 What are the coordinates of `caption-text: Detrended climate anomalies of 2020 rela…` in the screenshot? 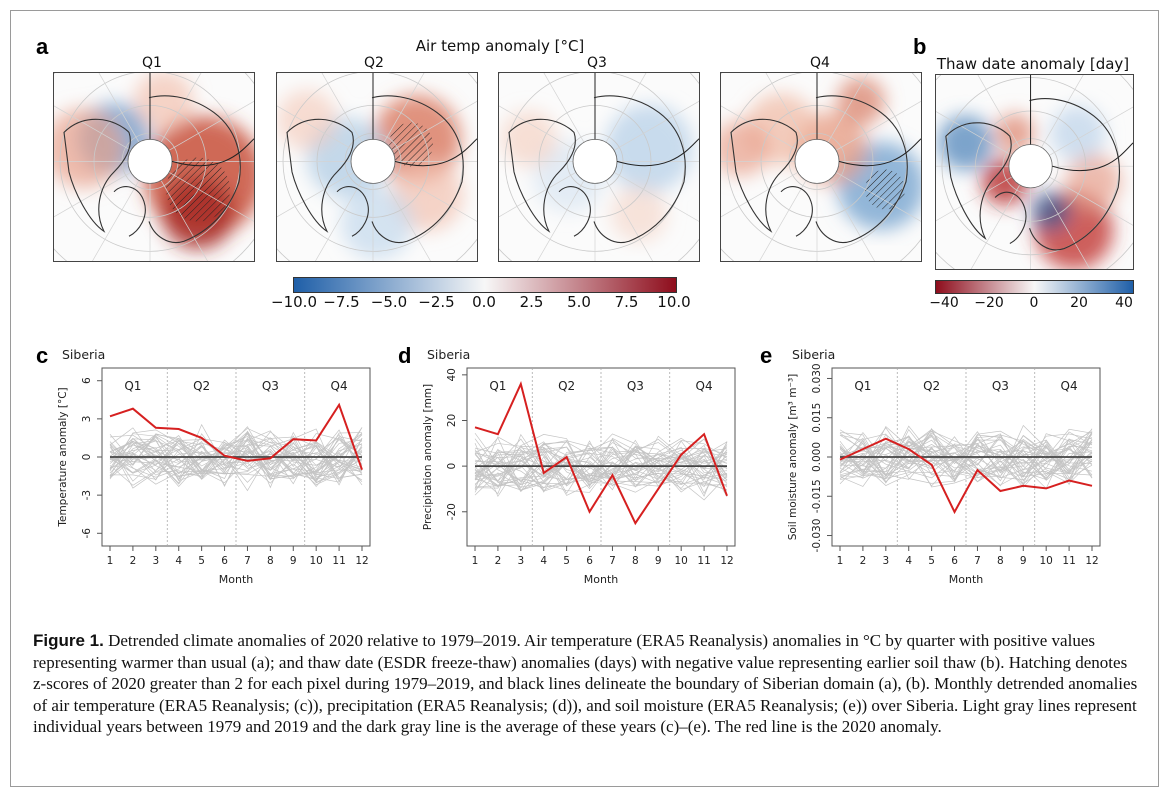 It's located at (585, 683).